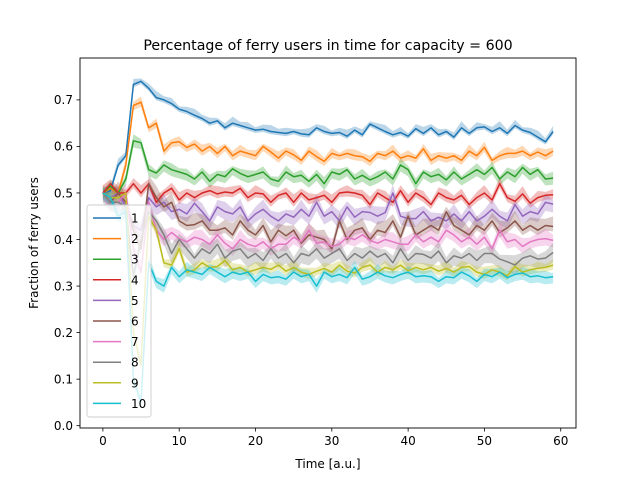 The width and height of the screenshot is (640, 480). I want to click on y-axis-label: Fraction of ferry users, so click(34, 243).